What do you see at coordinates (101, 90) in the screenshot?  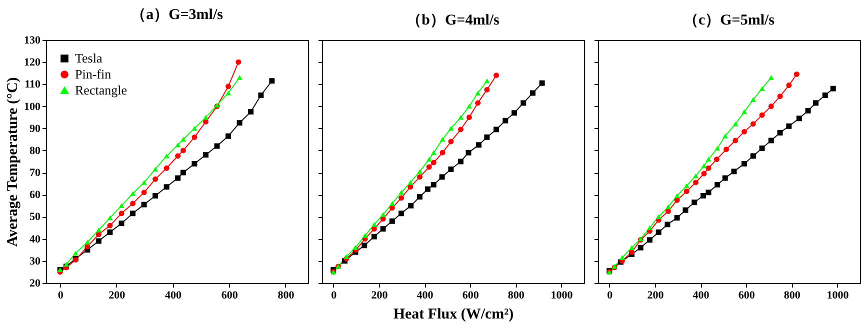 I see `legend-label: Rectangle` at bounding box center [101, 90].